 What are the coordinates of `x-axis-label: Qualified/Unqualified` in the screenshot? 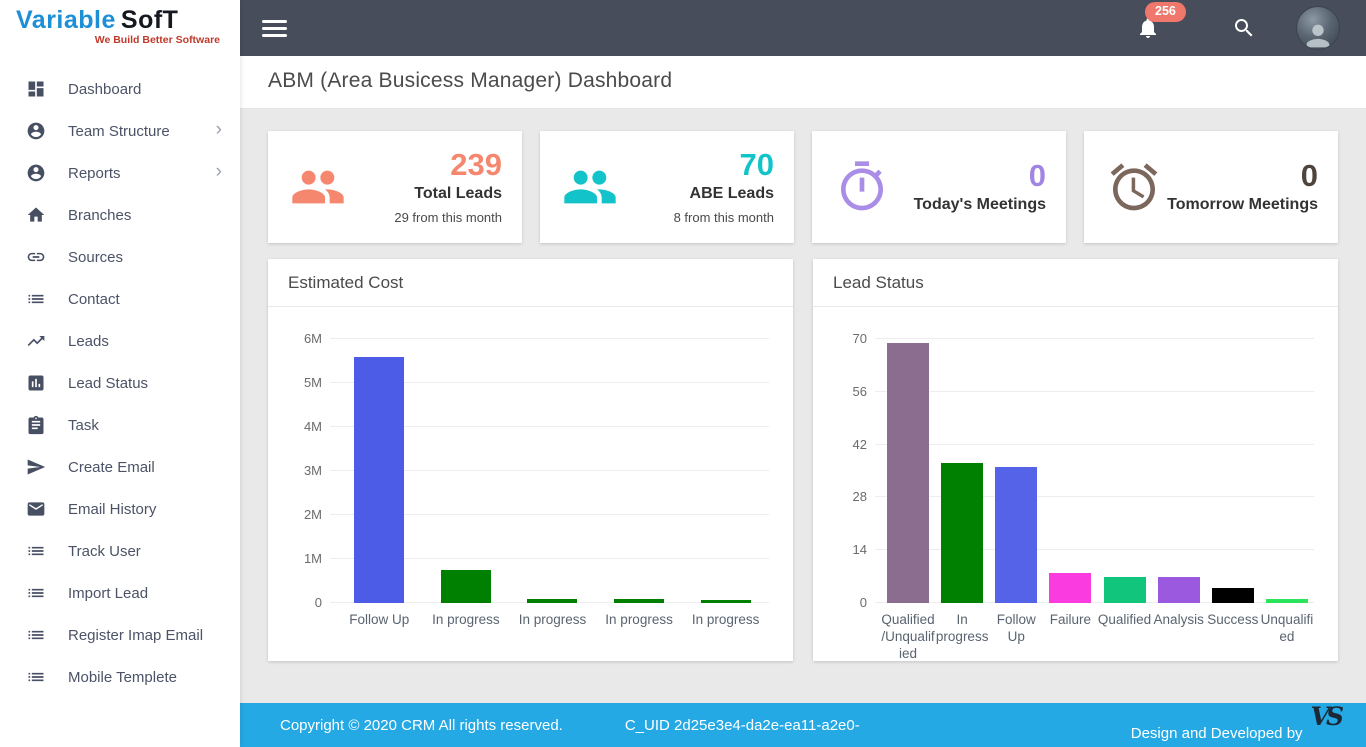 It's located at (908, 636).